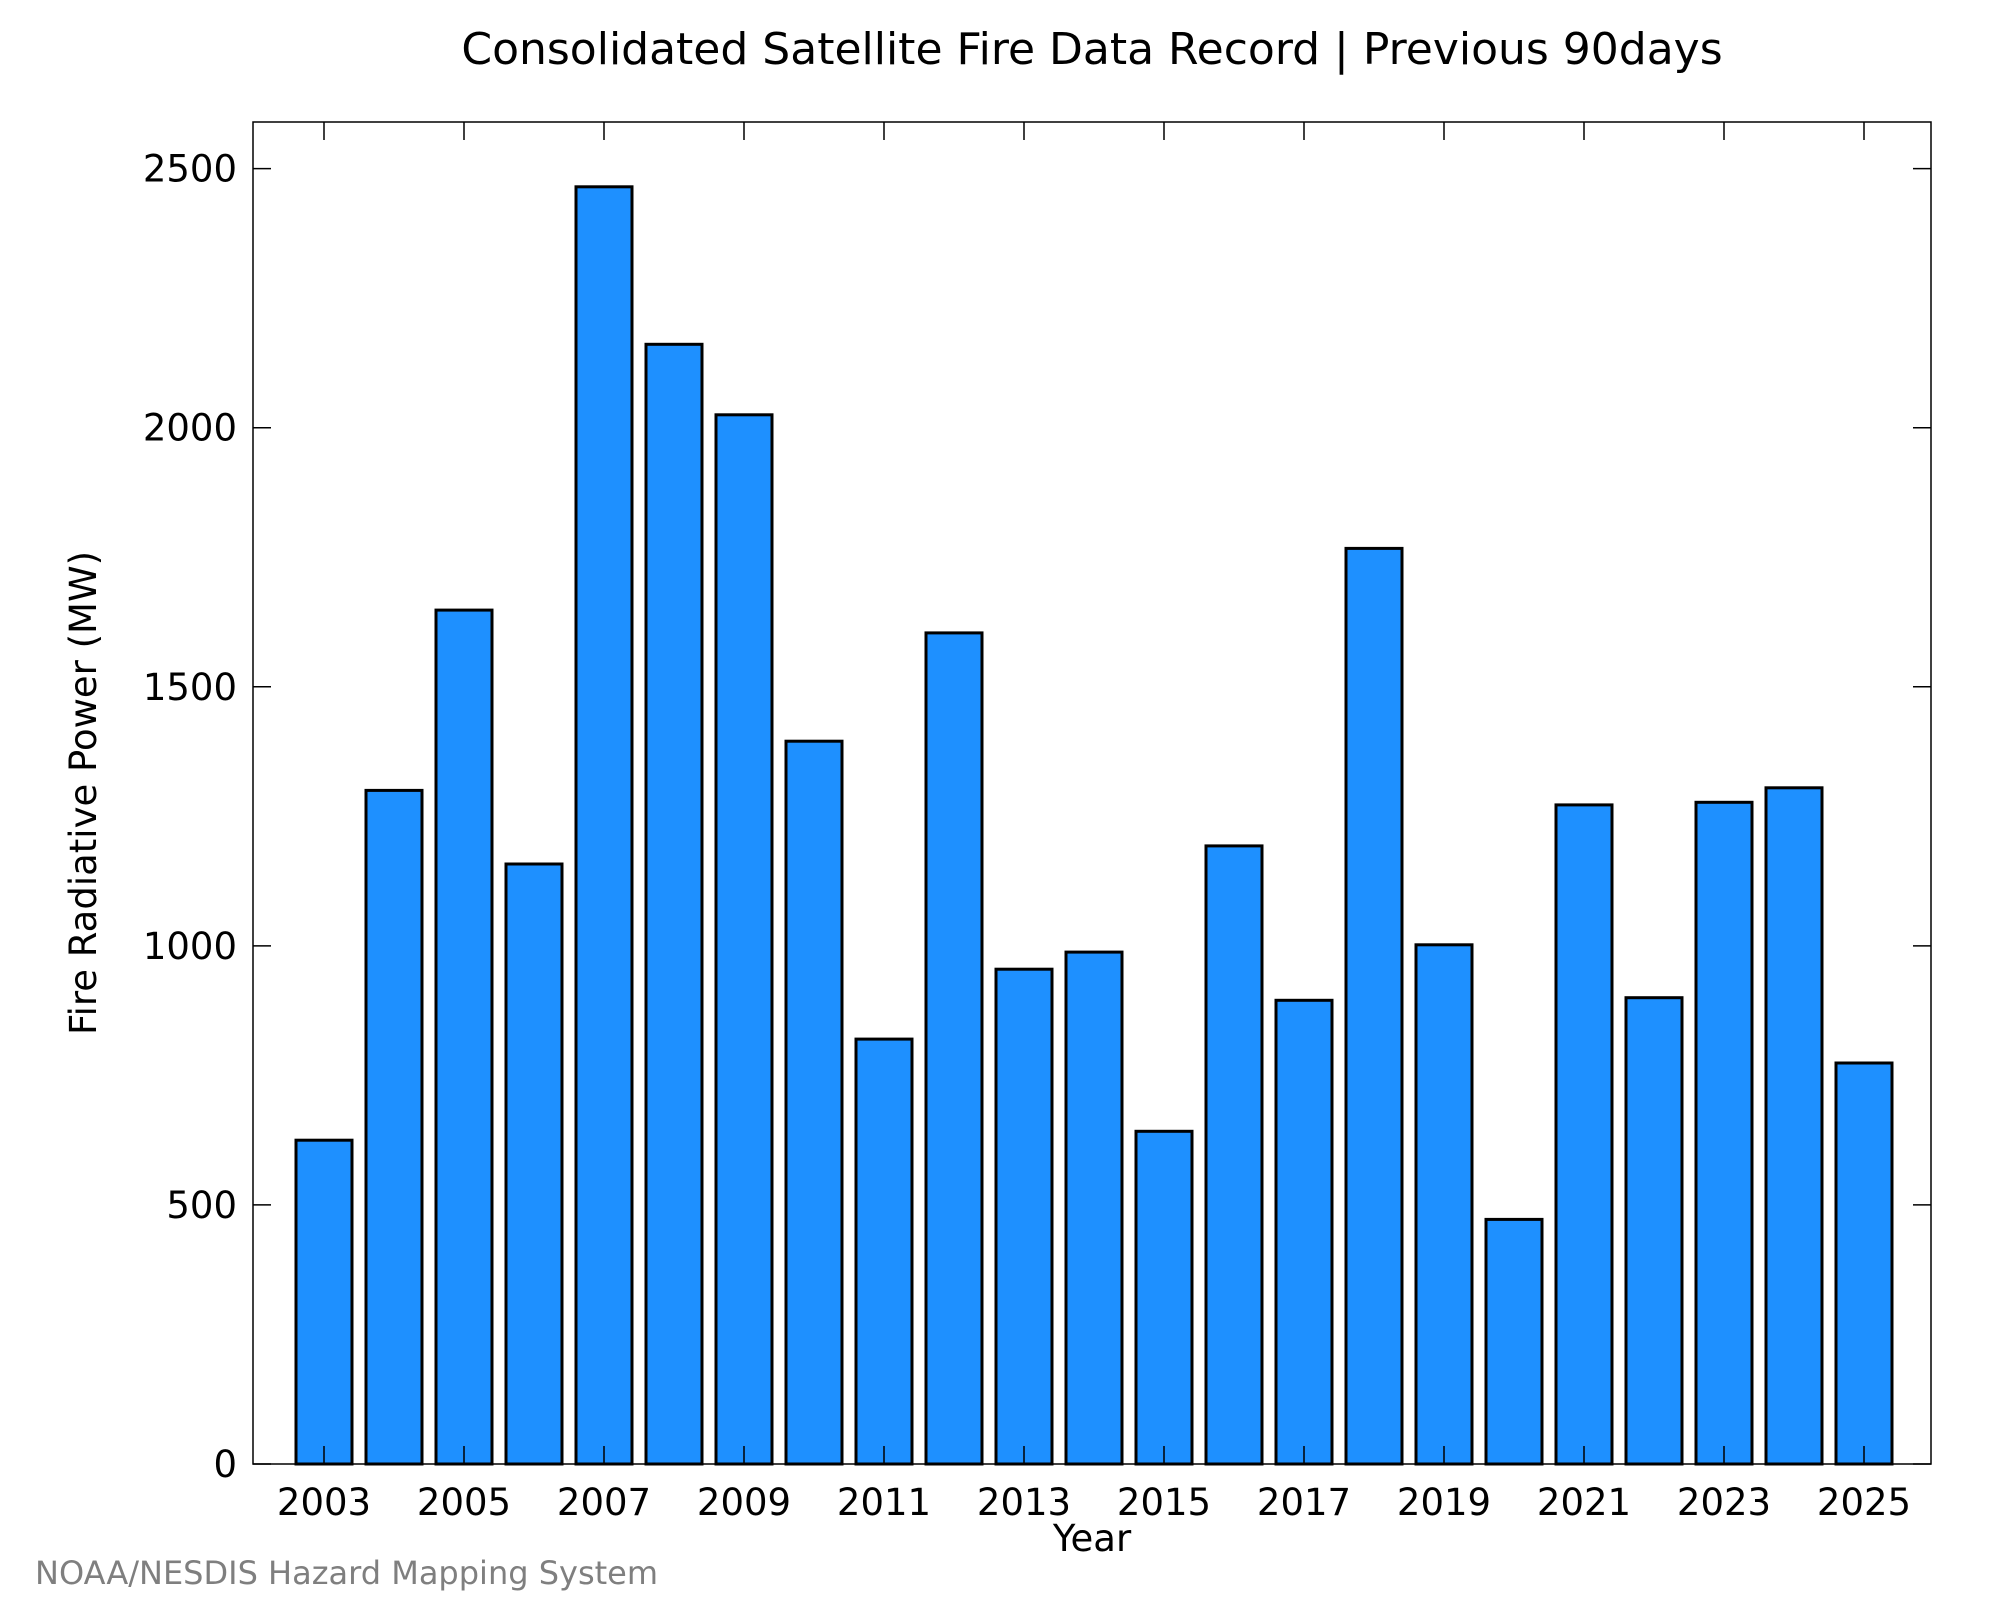 The image size is (2000, 1600). Describe the element at coordinates (1444, 1204) in the screenshot. I see `bar-2019` at that location.